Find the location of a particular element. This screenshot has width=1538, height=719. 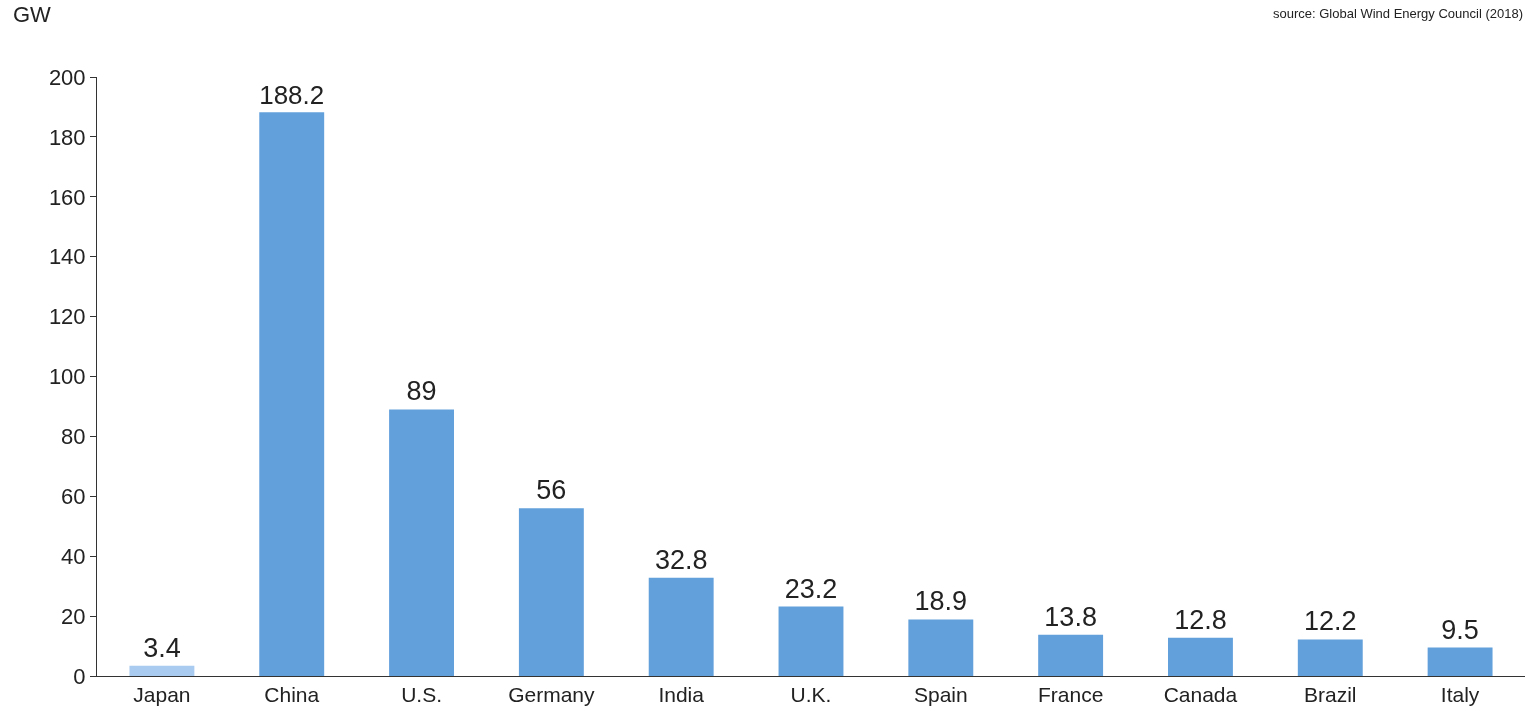

y-tick-label: 80 is located at coordinates (73, 437).